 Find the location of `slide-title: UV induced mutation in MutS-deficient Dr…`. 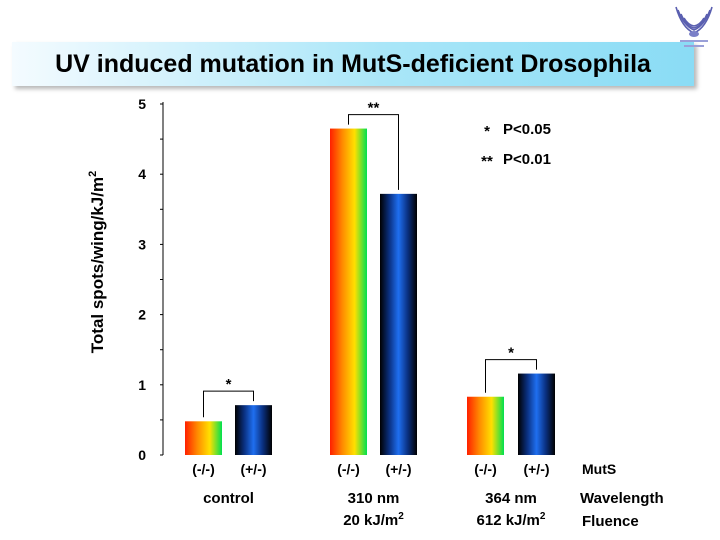

slide-title: UV induced mutation in MutS-deficient Dr… is located at coordinates (353, 63).